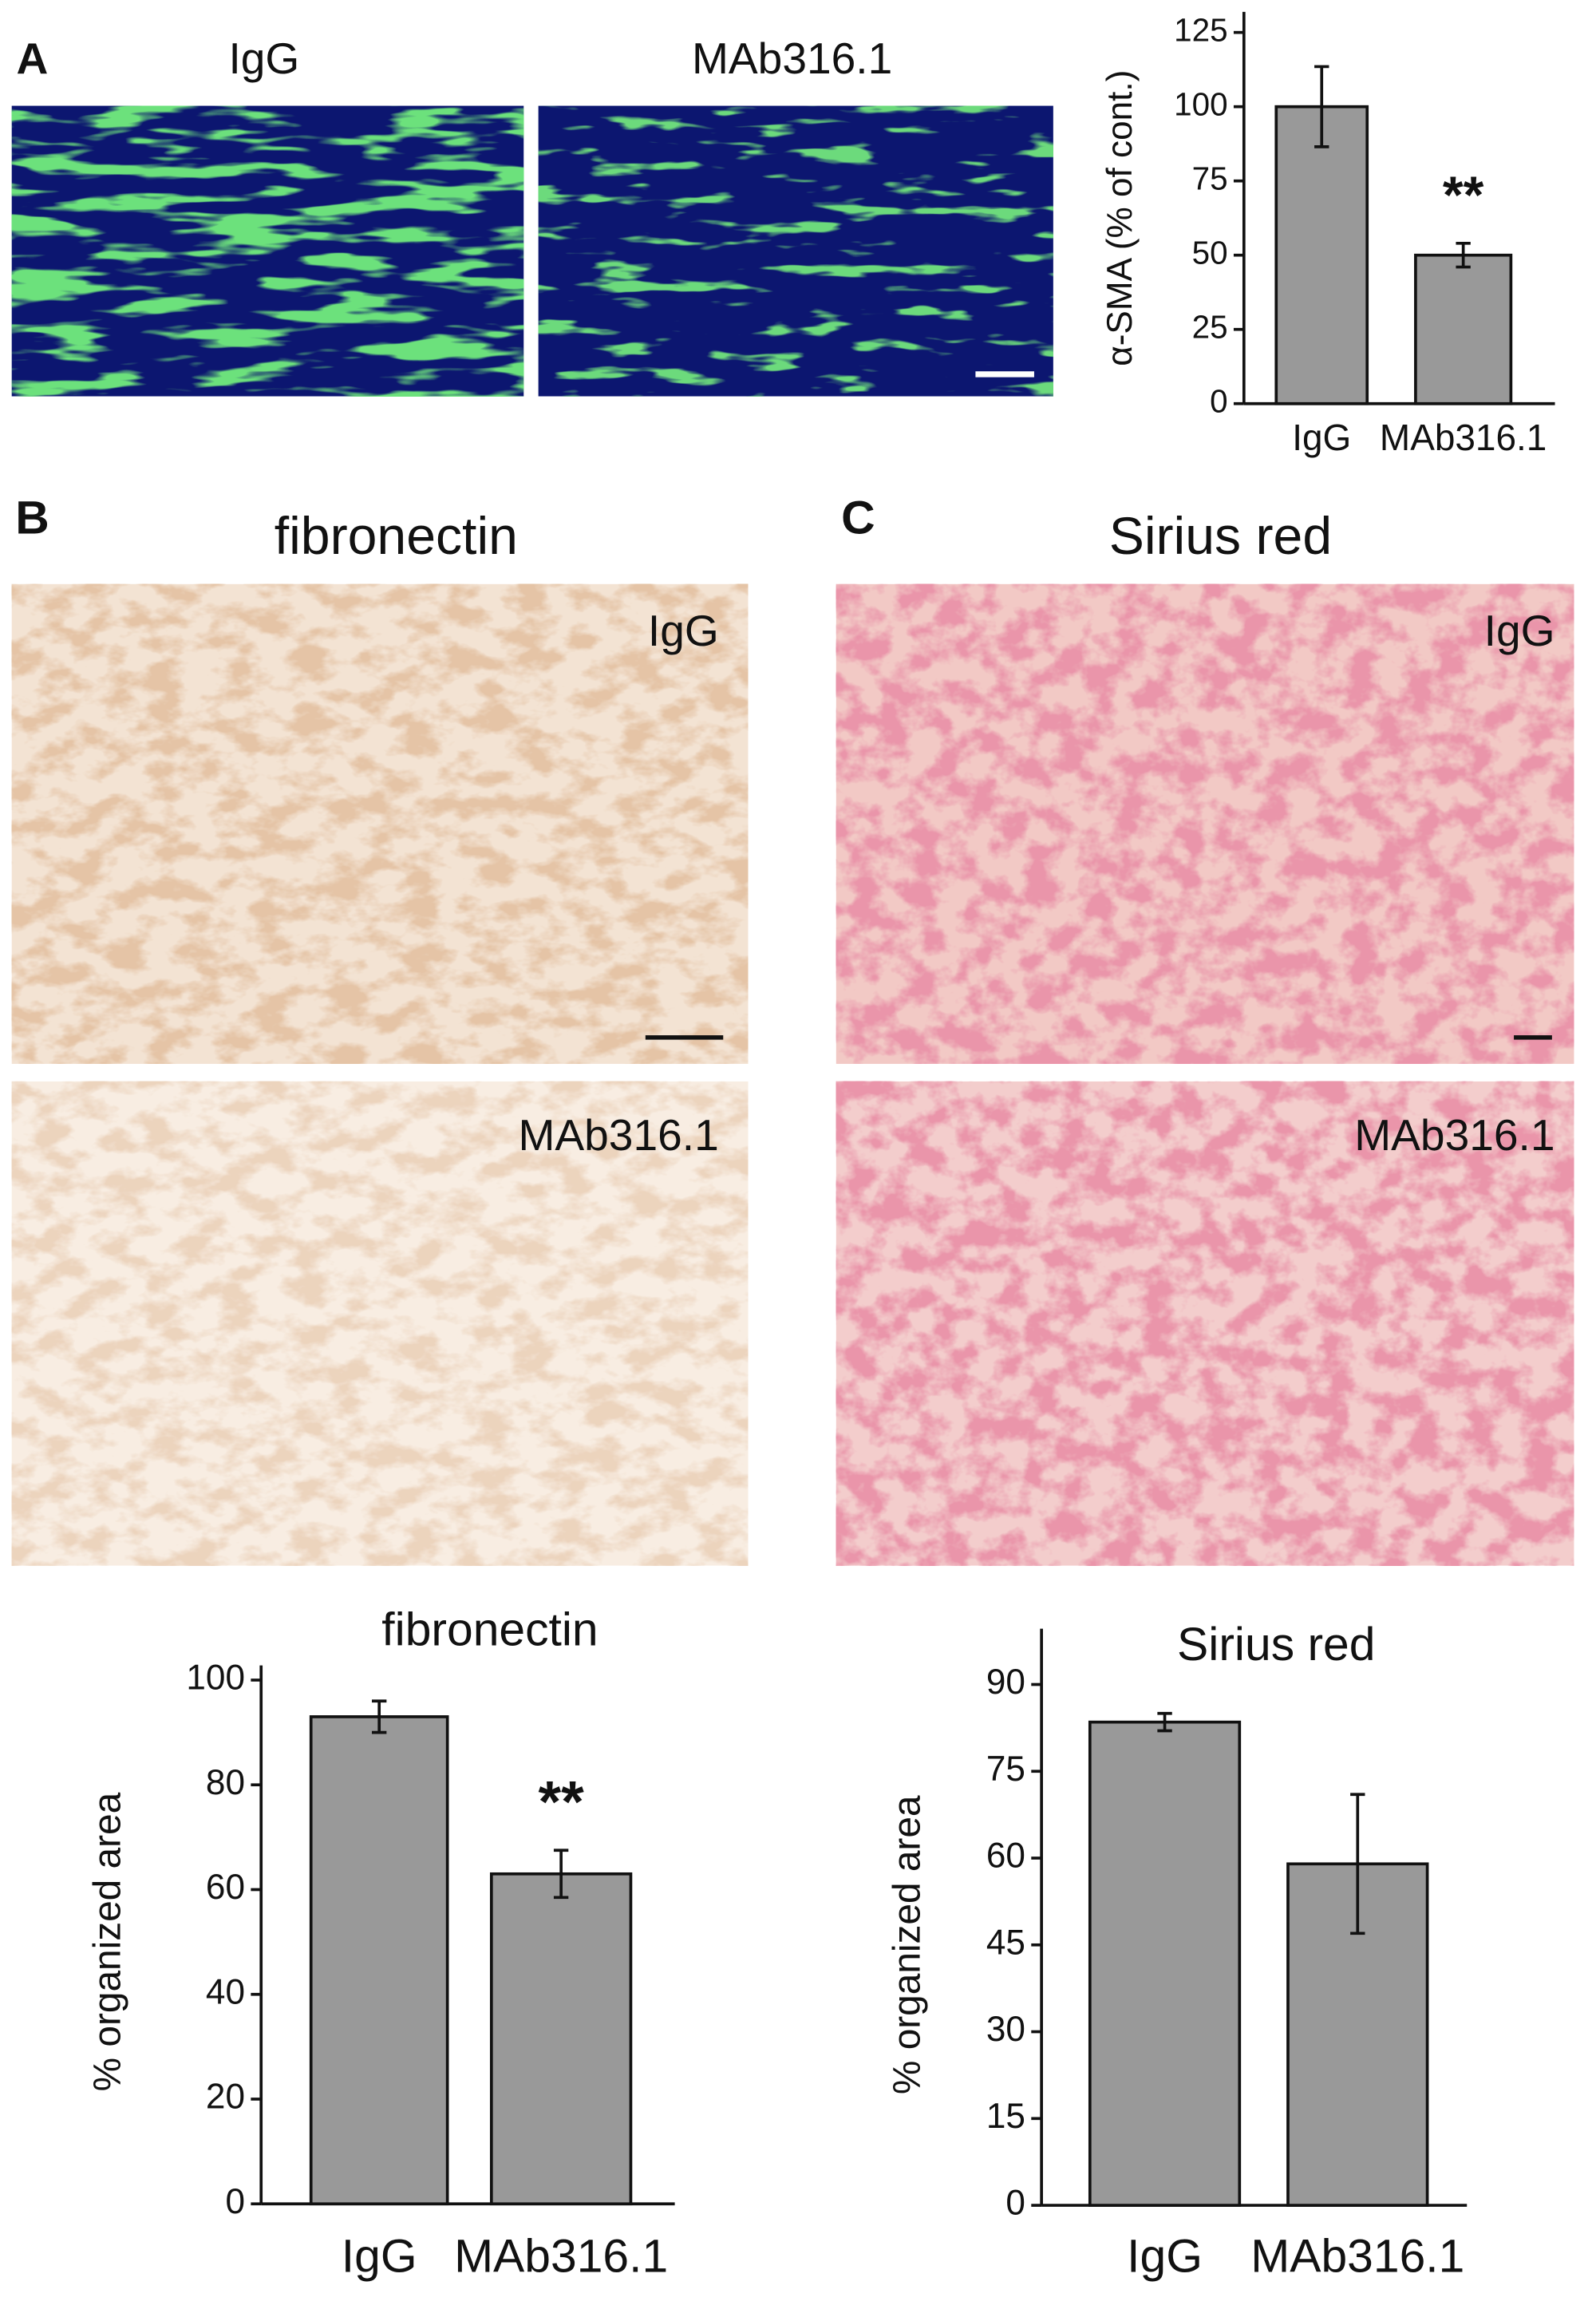 The height and width of the screenshot is (2317, 1596). What do you see at coordinates (1005, 1682) in the screenshot?
I see `y-tick-label: 90` at bounding box center [1005, 1682].